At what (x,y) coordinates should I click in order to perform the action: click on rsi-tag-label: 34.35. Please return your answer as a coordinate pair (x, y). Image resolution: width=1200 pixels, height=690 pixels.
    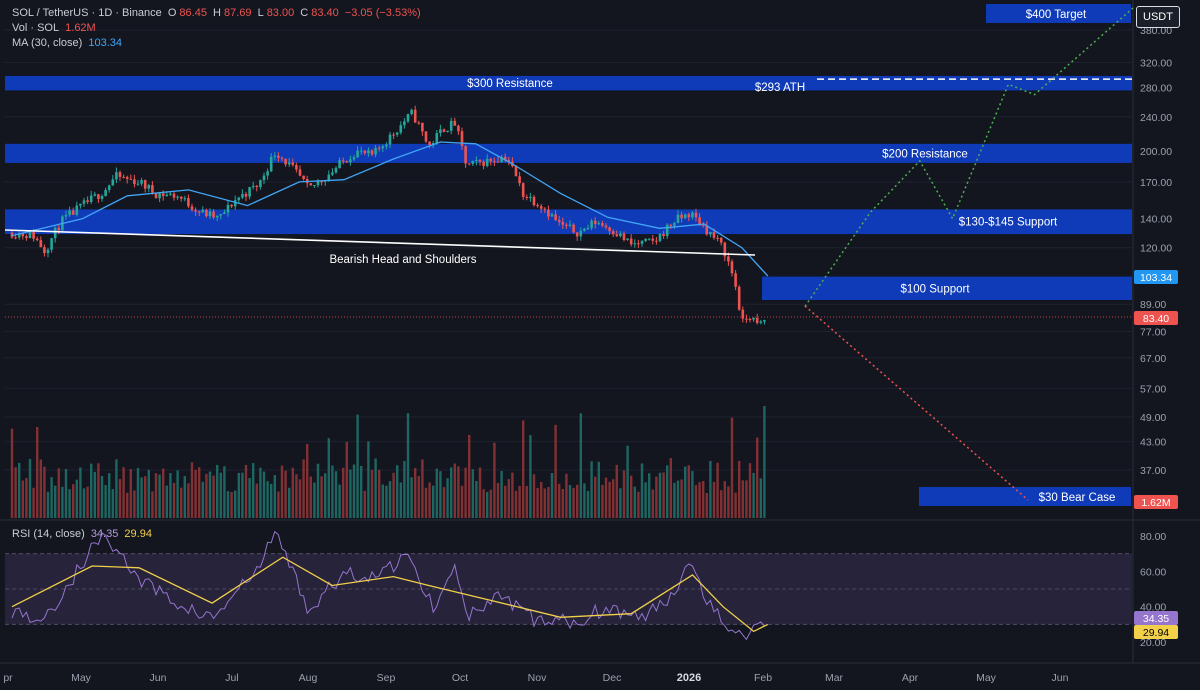
    Looking at the image, I should click on (1156, 619).